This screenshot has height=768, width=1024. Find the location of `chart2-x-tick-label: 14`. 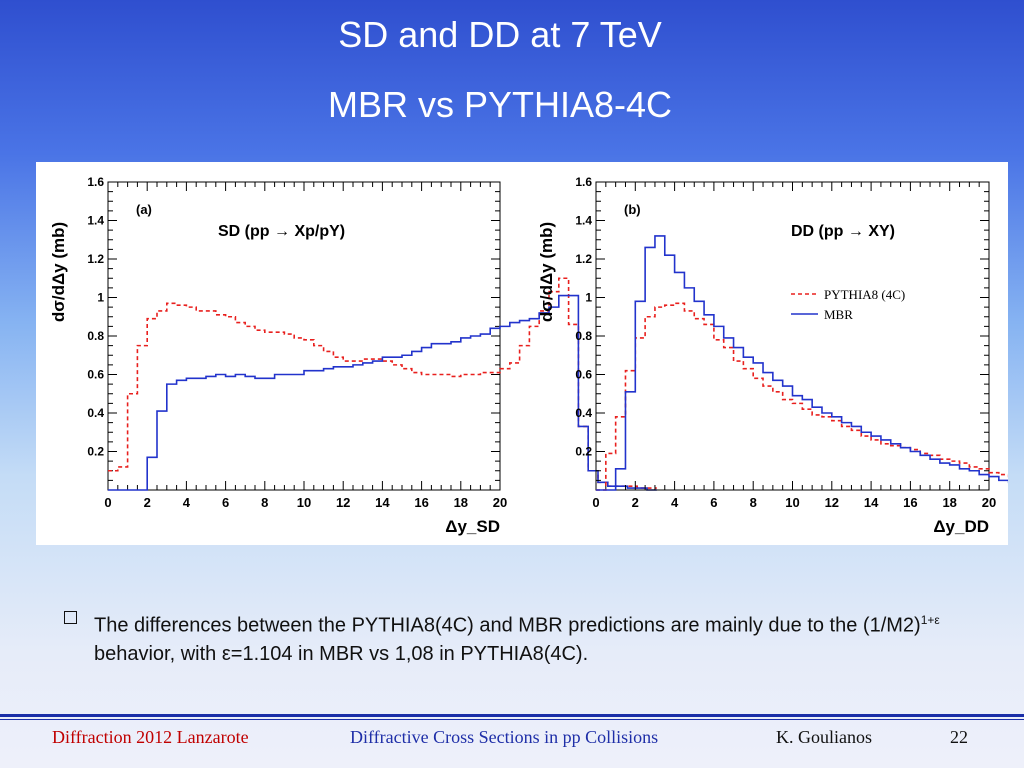

chart2-x-tick-label: 14 is located at coordinates (871, 502).